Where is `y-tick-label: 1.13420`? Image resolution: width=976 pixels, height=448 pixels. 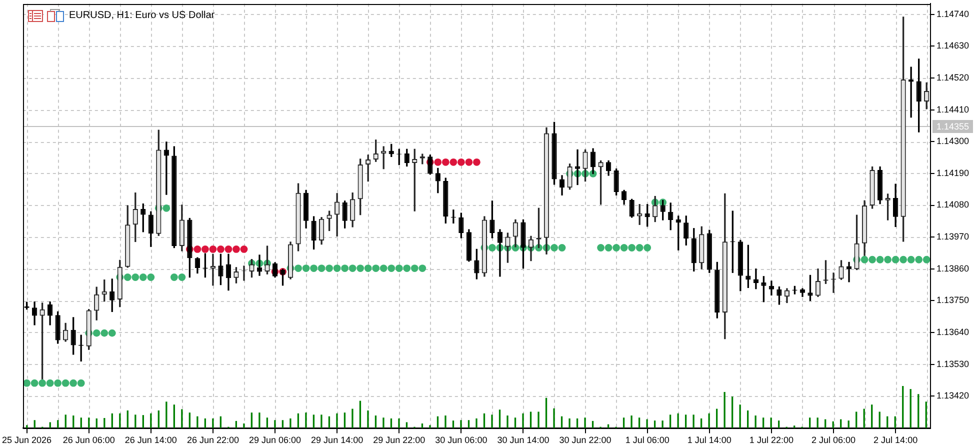
y-tick-label: 1.13420 is located at coordinates (953, 395).